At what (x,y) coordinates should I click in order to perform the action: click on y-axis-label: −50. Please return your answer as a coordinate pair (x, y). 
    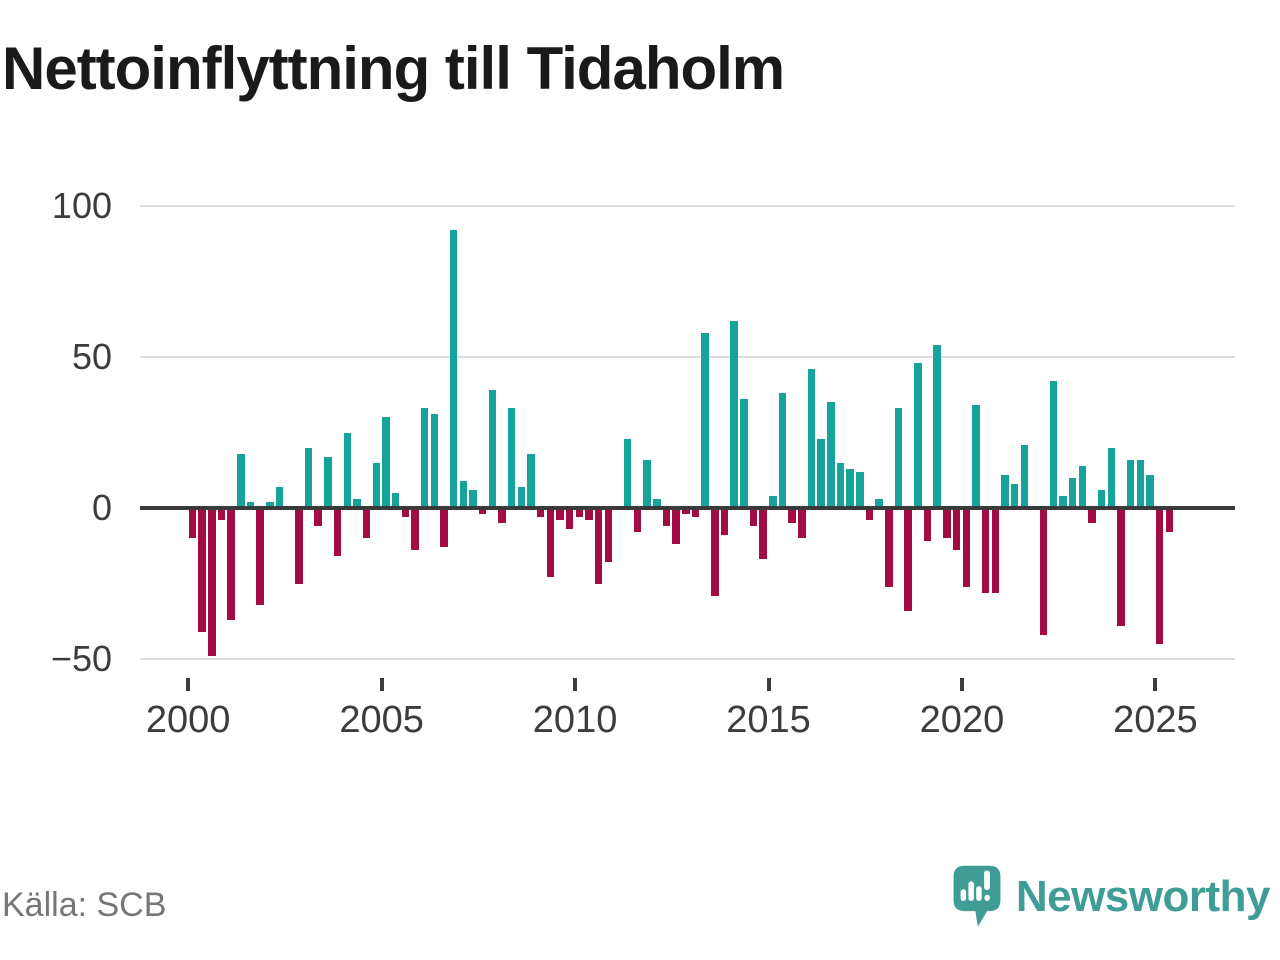
    Looking at the image, I should click on (81, 658).